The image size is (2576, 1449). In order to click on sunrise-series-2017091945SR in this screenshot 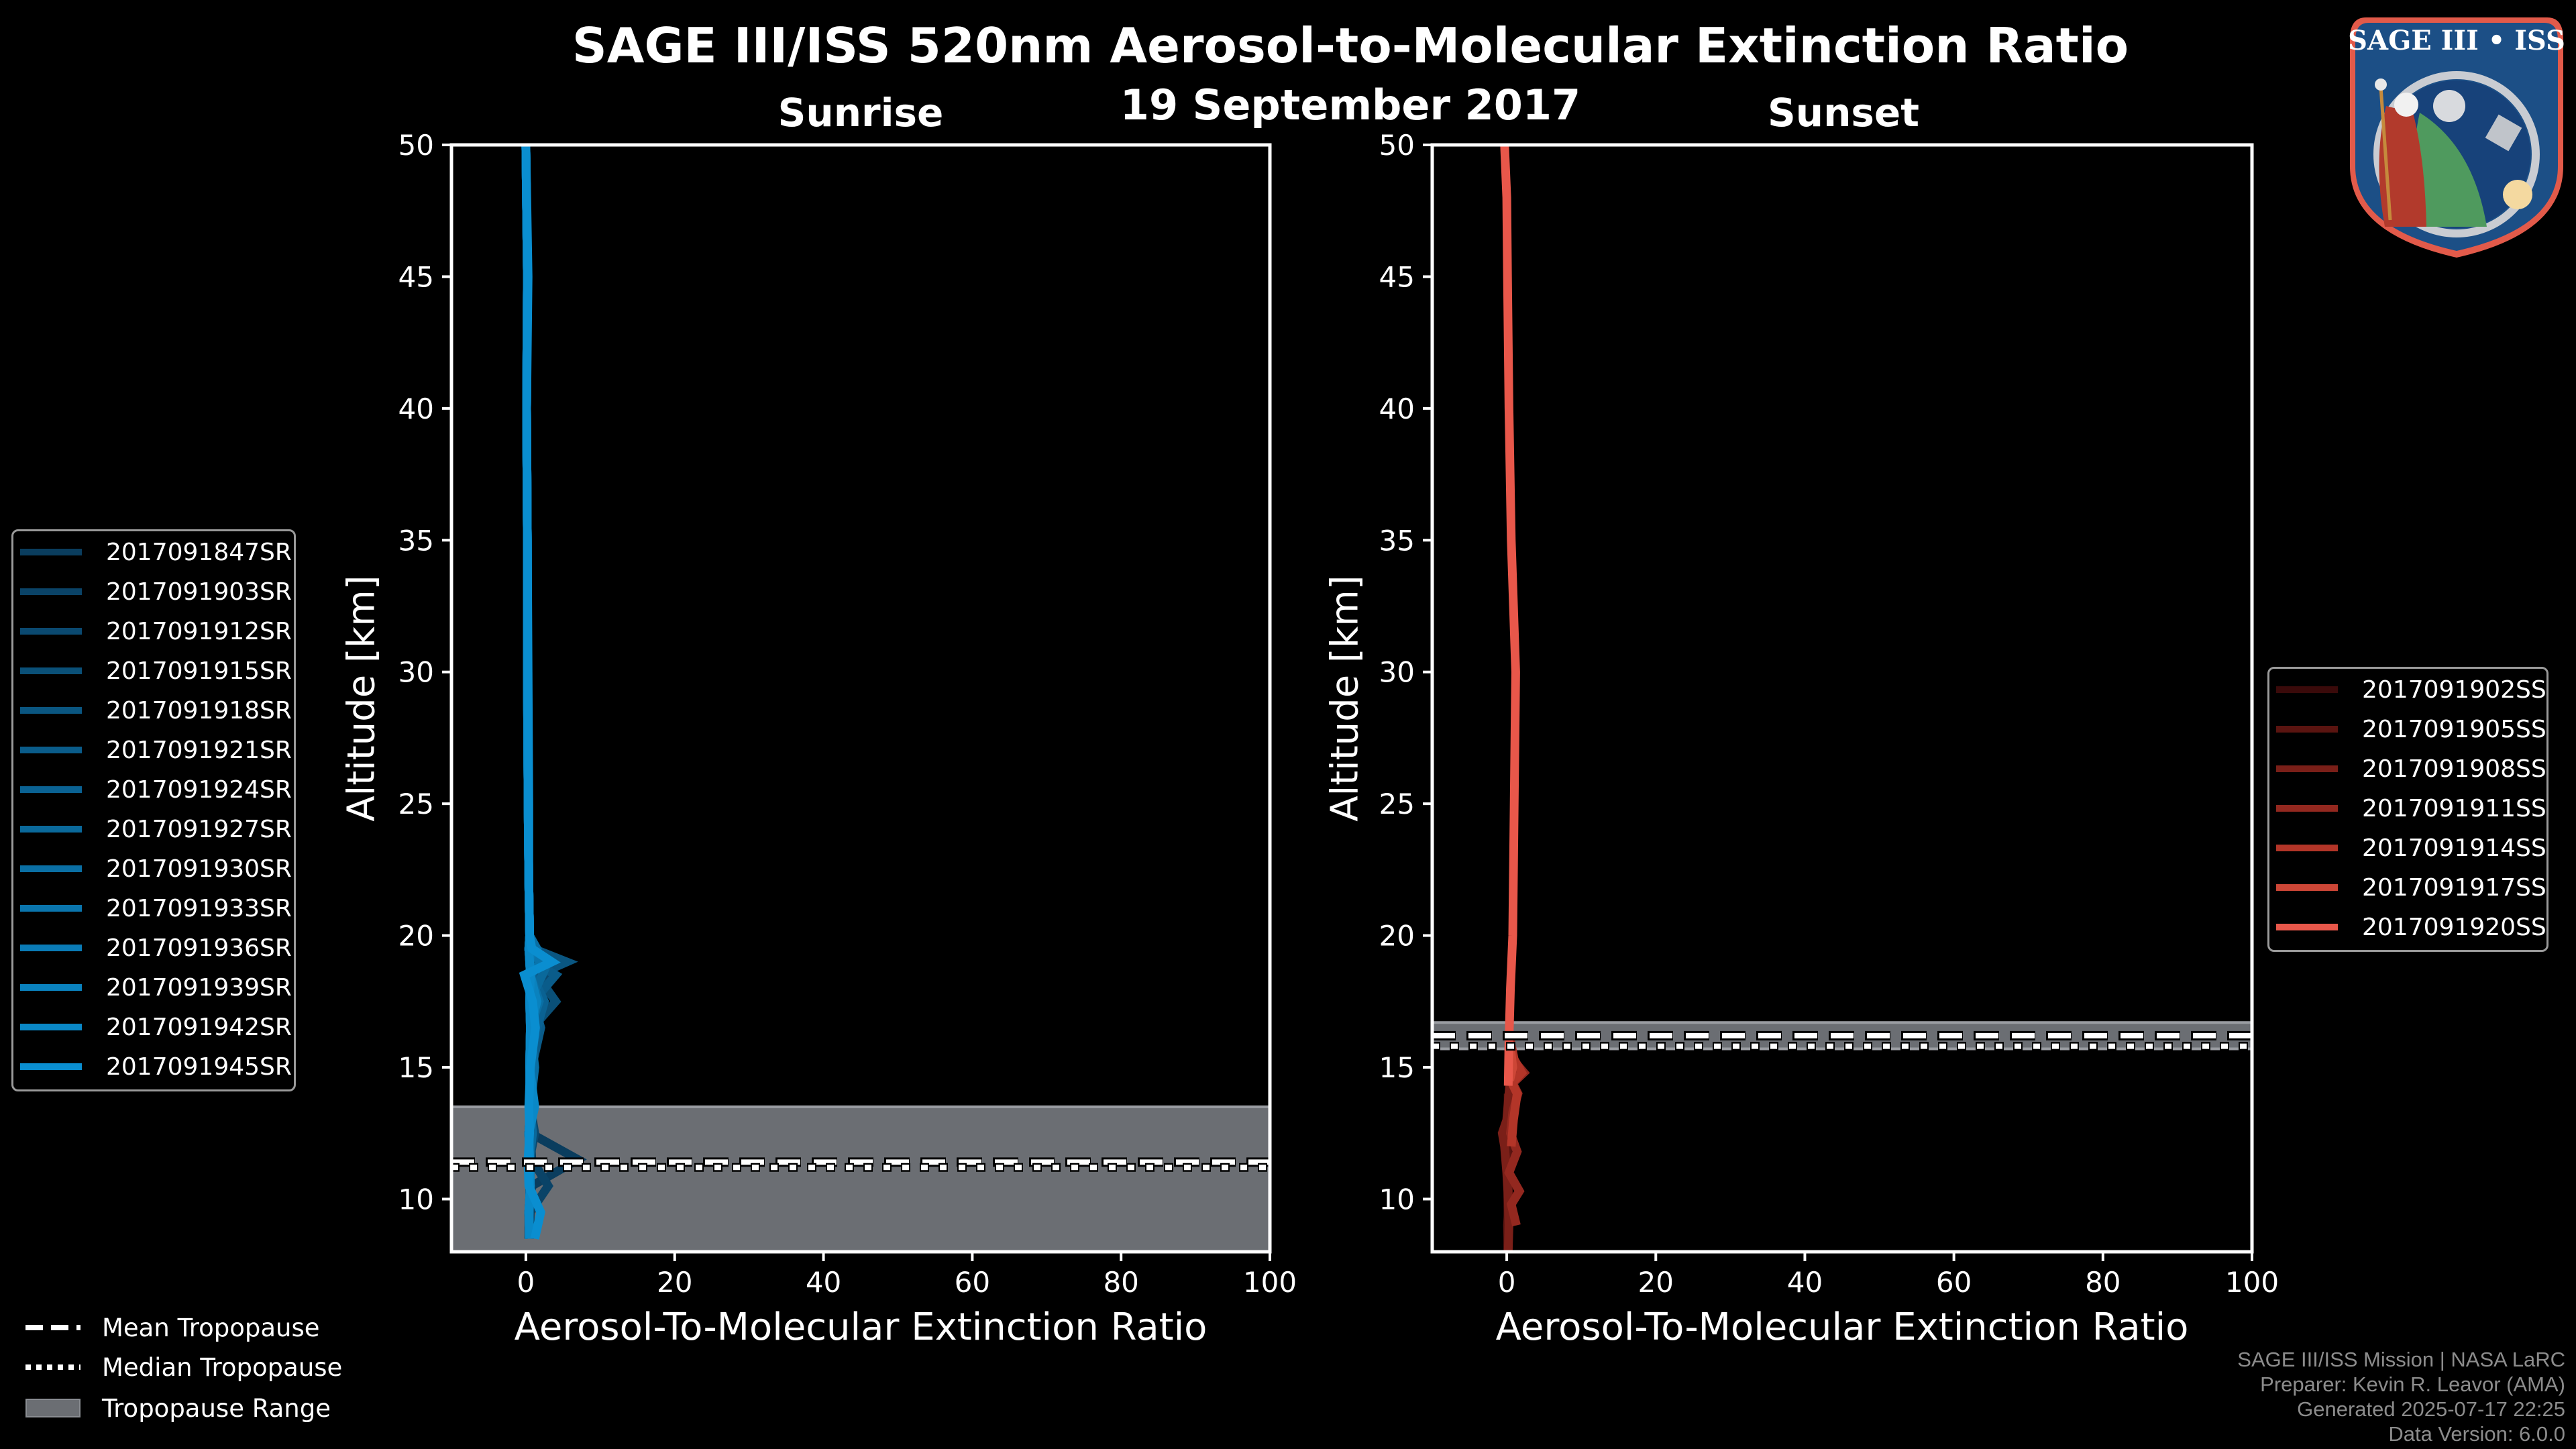, I will do `click(540, 692)`.